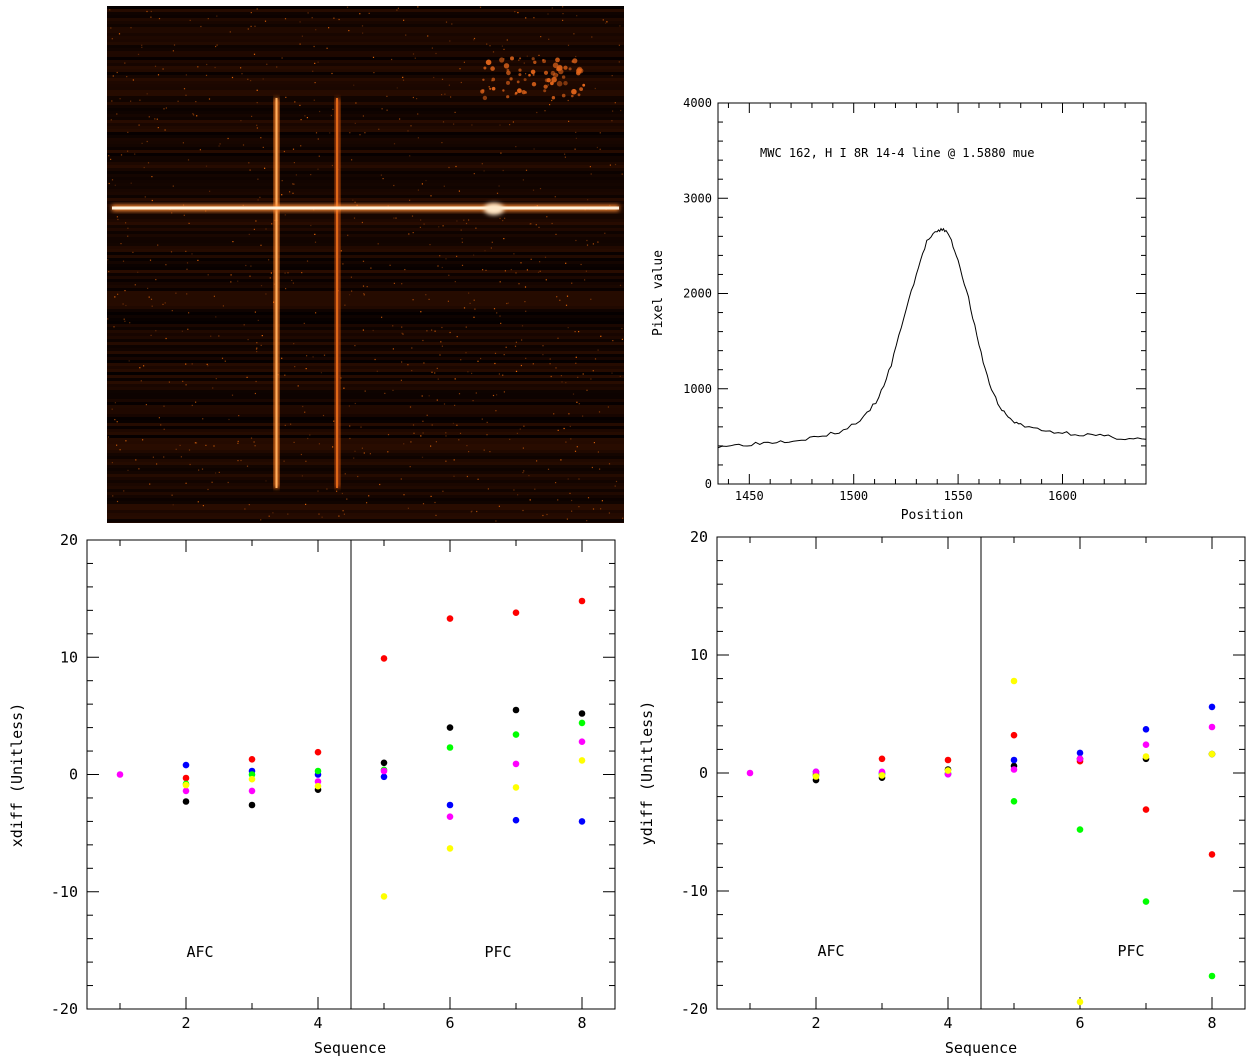 Image resolution: width=1250 pixels, height=1064 pixels. Describe the element at coordinates (697, 198) in the screenshot. I see `profile-y-tick-label: 3000` at that location.